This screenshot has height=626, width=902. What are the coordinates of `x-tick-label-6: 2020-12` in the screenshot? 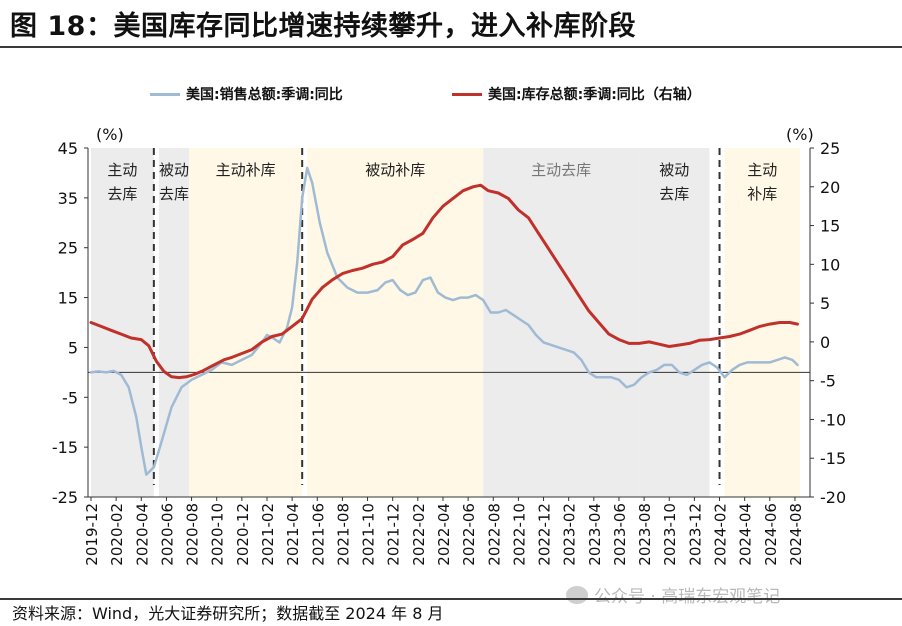 It's located at (243, 534).